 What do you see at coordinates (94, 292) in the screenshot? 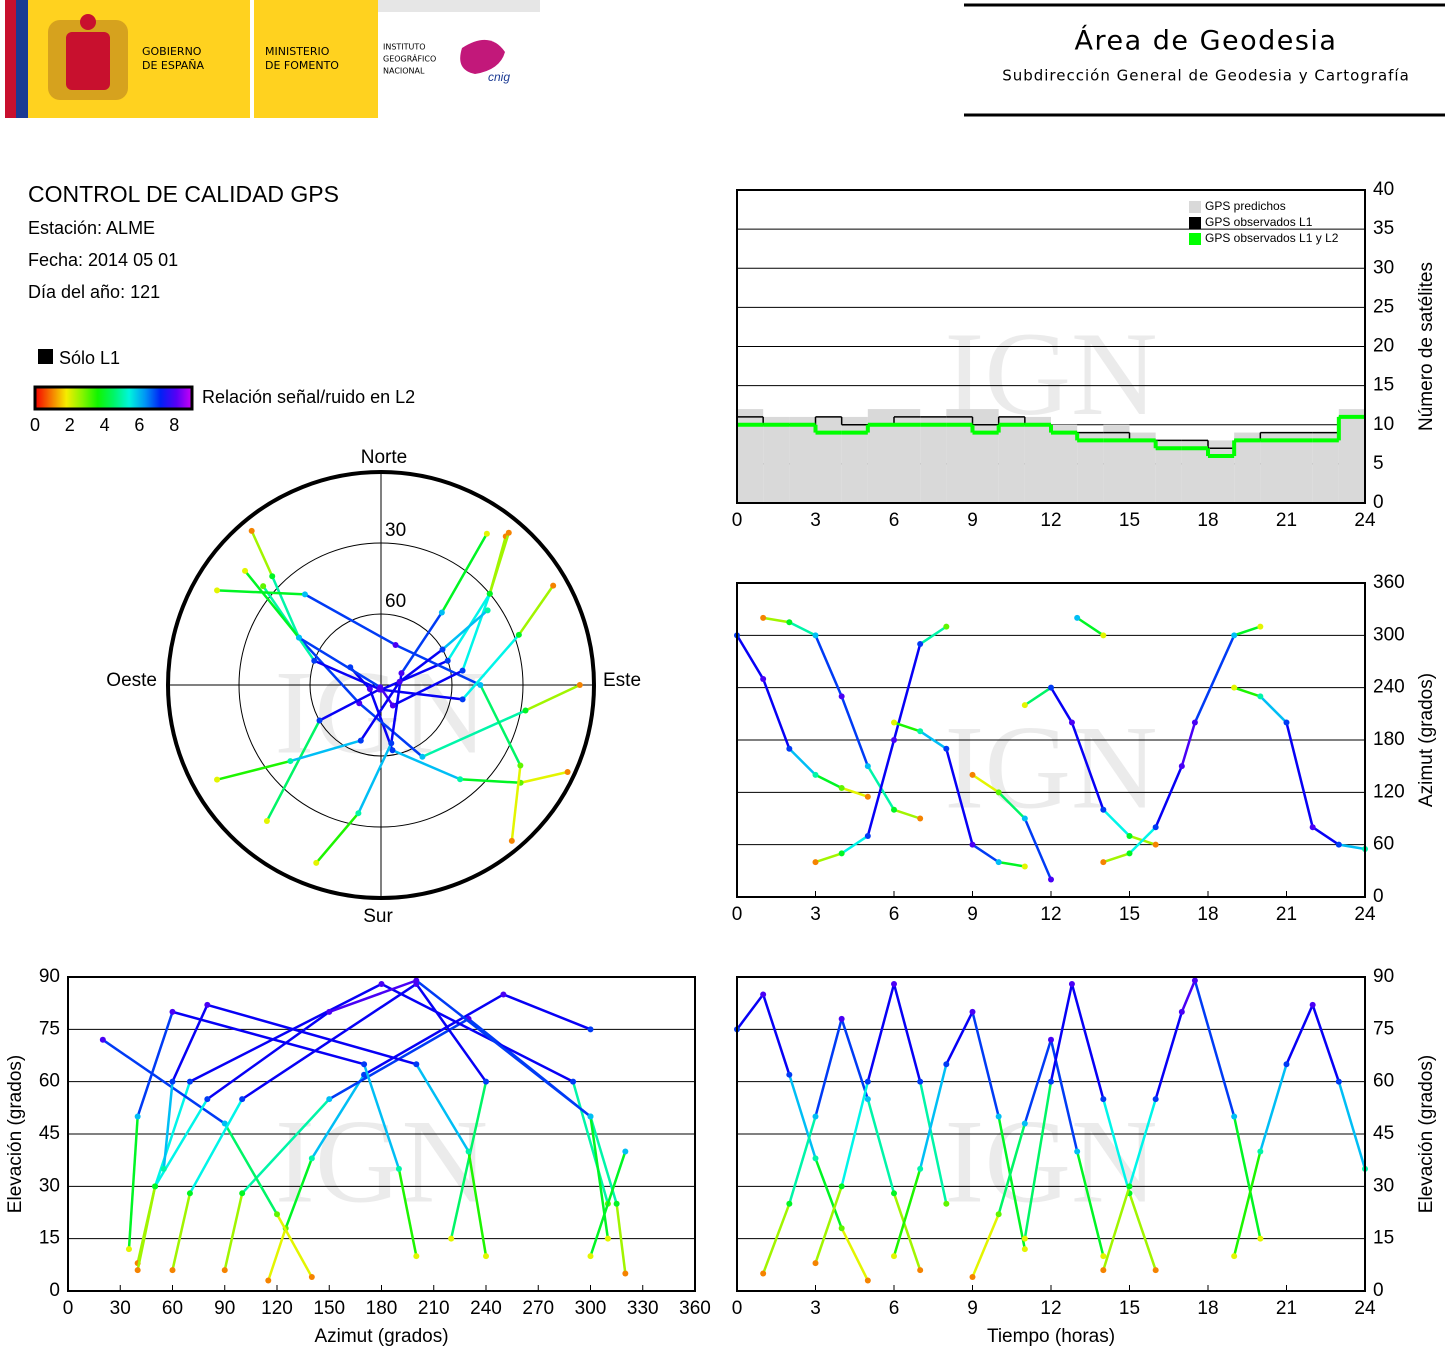
I see `day-of-year: Día del año: 121` at bounding box center [94, 292].